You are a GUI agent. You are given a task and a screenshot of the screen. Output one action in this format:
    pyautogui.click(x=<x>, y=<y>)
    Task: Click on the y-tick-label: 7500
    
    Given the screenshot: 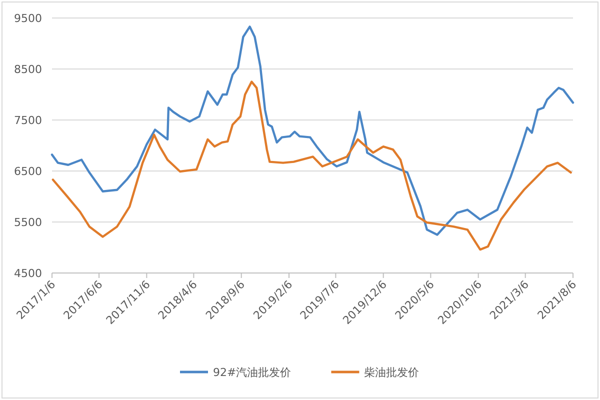 What is the action you would take?
    pyautogui.click(x=28, y=120)
    